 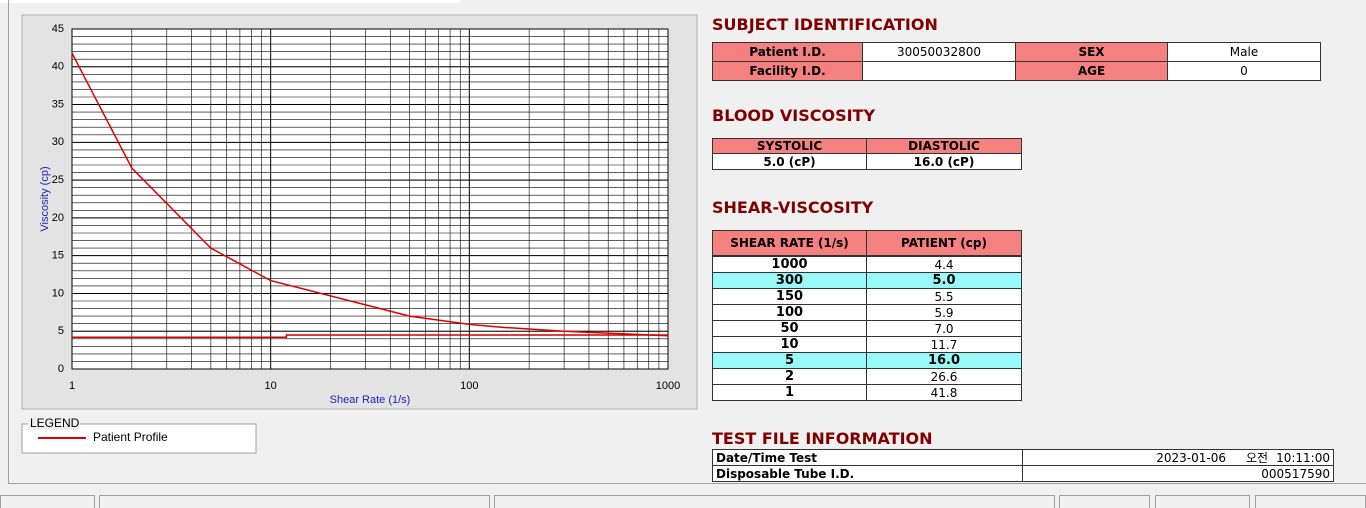 I want to click on table-cell: 2023-01-06 오전 10:11:00, so click(x=1178, y=457).